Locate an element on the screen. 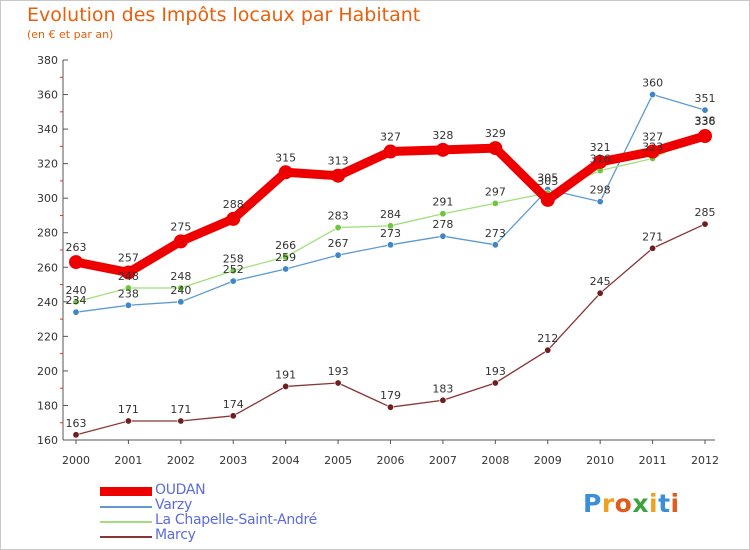 The width and height of the screenshot is (750, 550). data-label: 336 is located at coordinates (705, 121).